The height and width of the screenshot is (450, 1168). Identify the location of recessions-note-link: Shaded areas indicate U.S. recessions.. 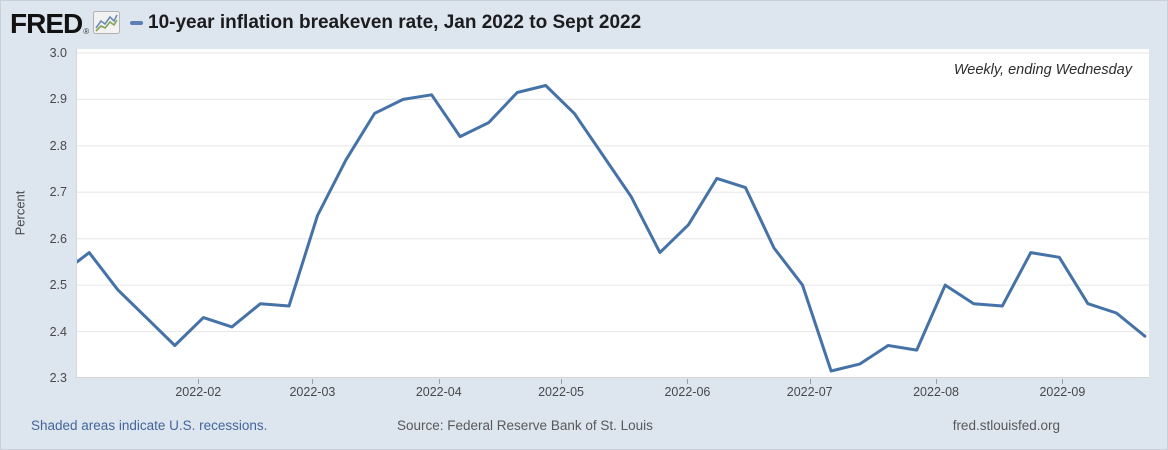
(149, 425).